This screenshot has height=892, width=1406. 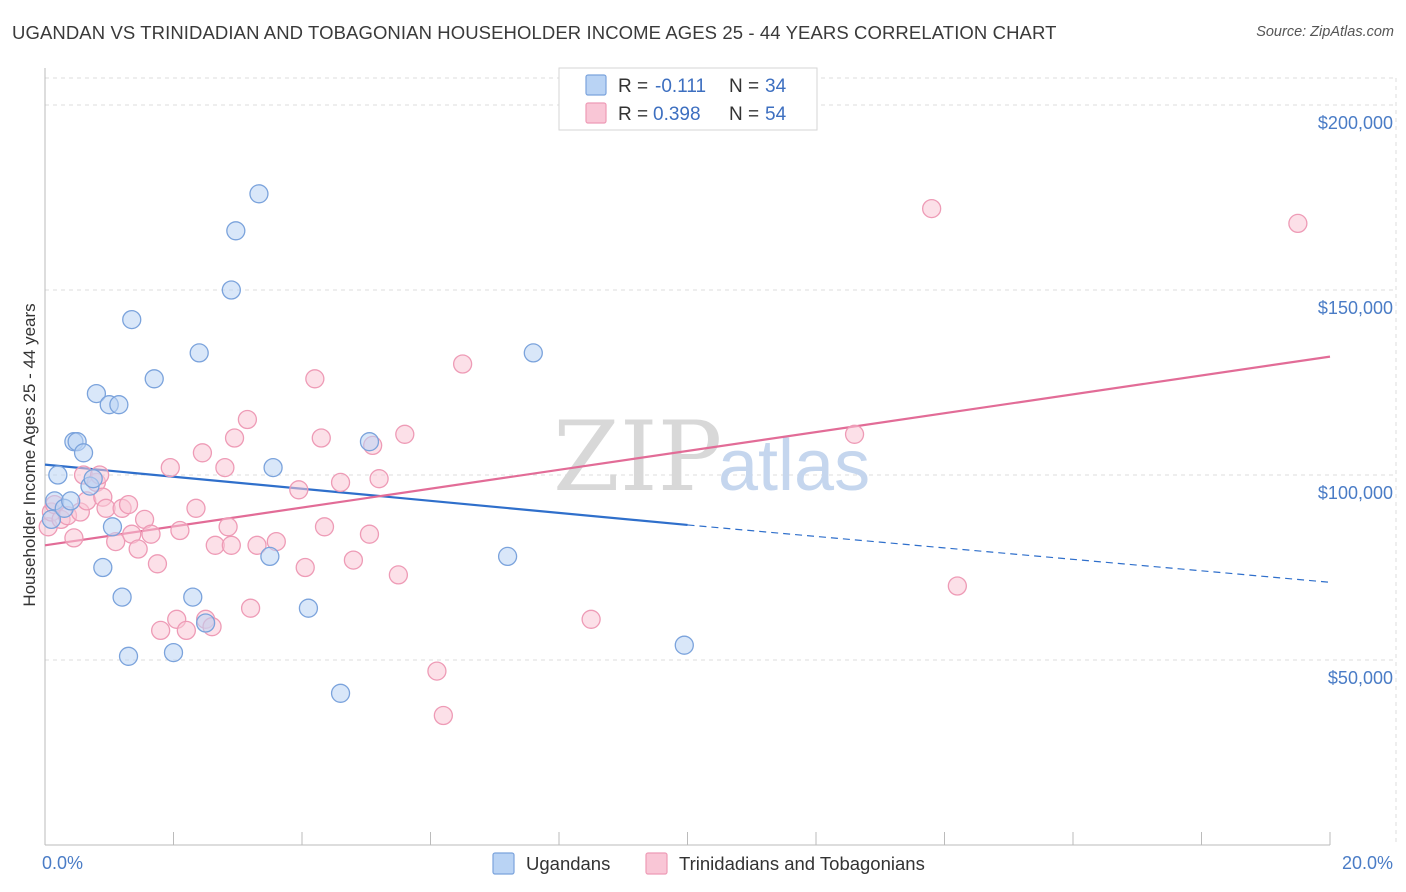 I want to click on y-tick-label-1: $100,000, so click(x=1355, y=493).